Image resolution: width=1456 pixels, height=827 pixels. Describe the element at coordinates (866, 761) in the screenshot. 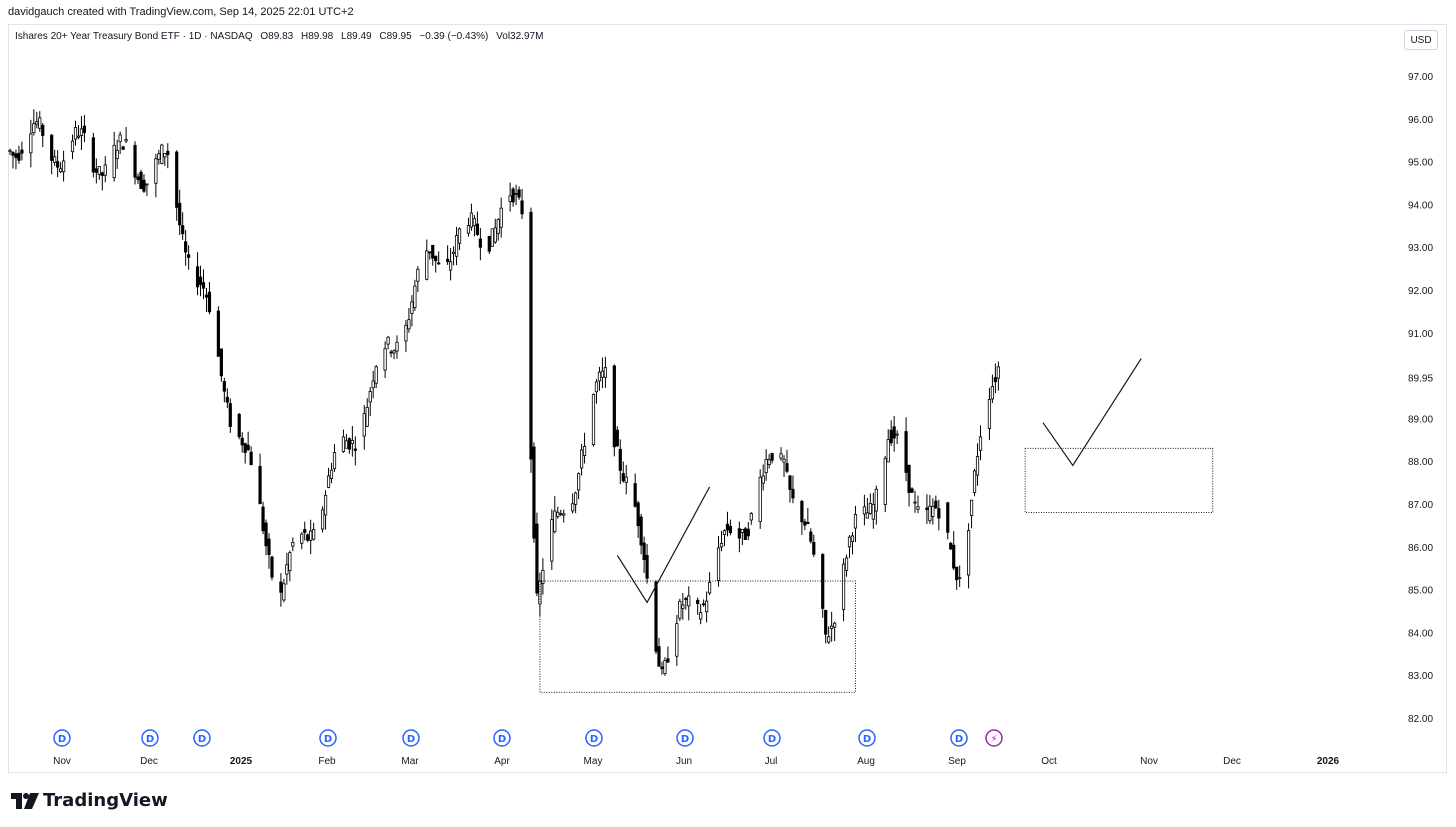

I see `x-axis-label: Aug` at that location.